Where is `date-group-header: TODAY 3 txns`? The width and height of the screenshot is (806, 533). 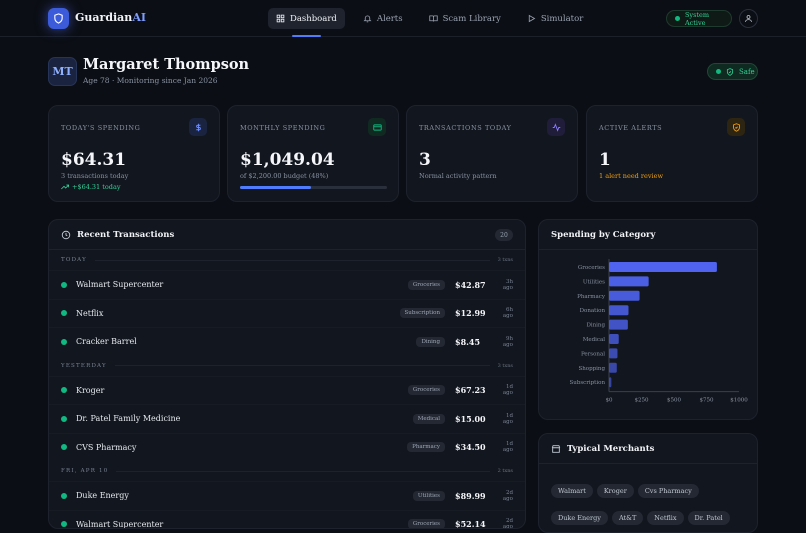 date-group-header: TODAY 3 txns is located at coordinates (287, 260).